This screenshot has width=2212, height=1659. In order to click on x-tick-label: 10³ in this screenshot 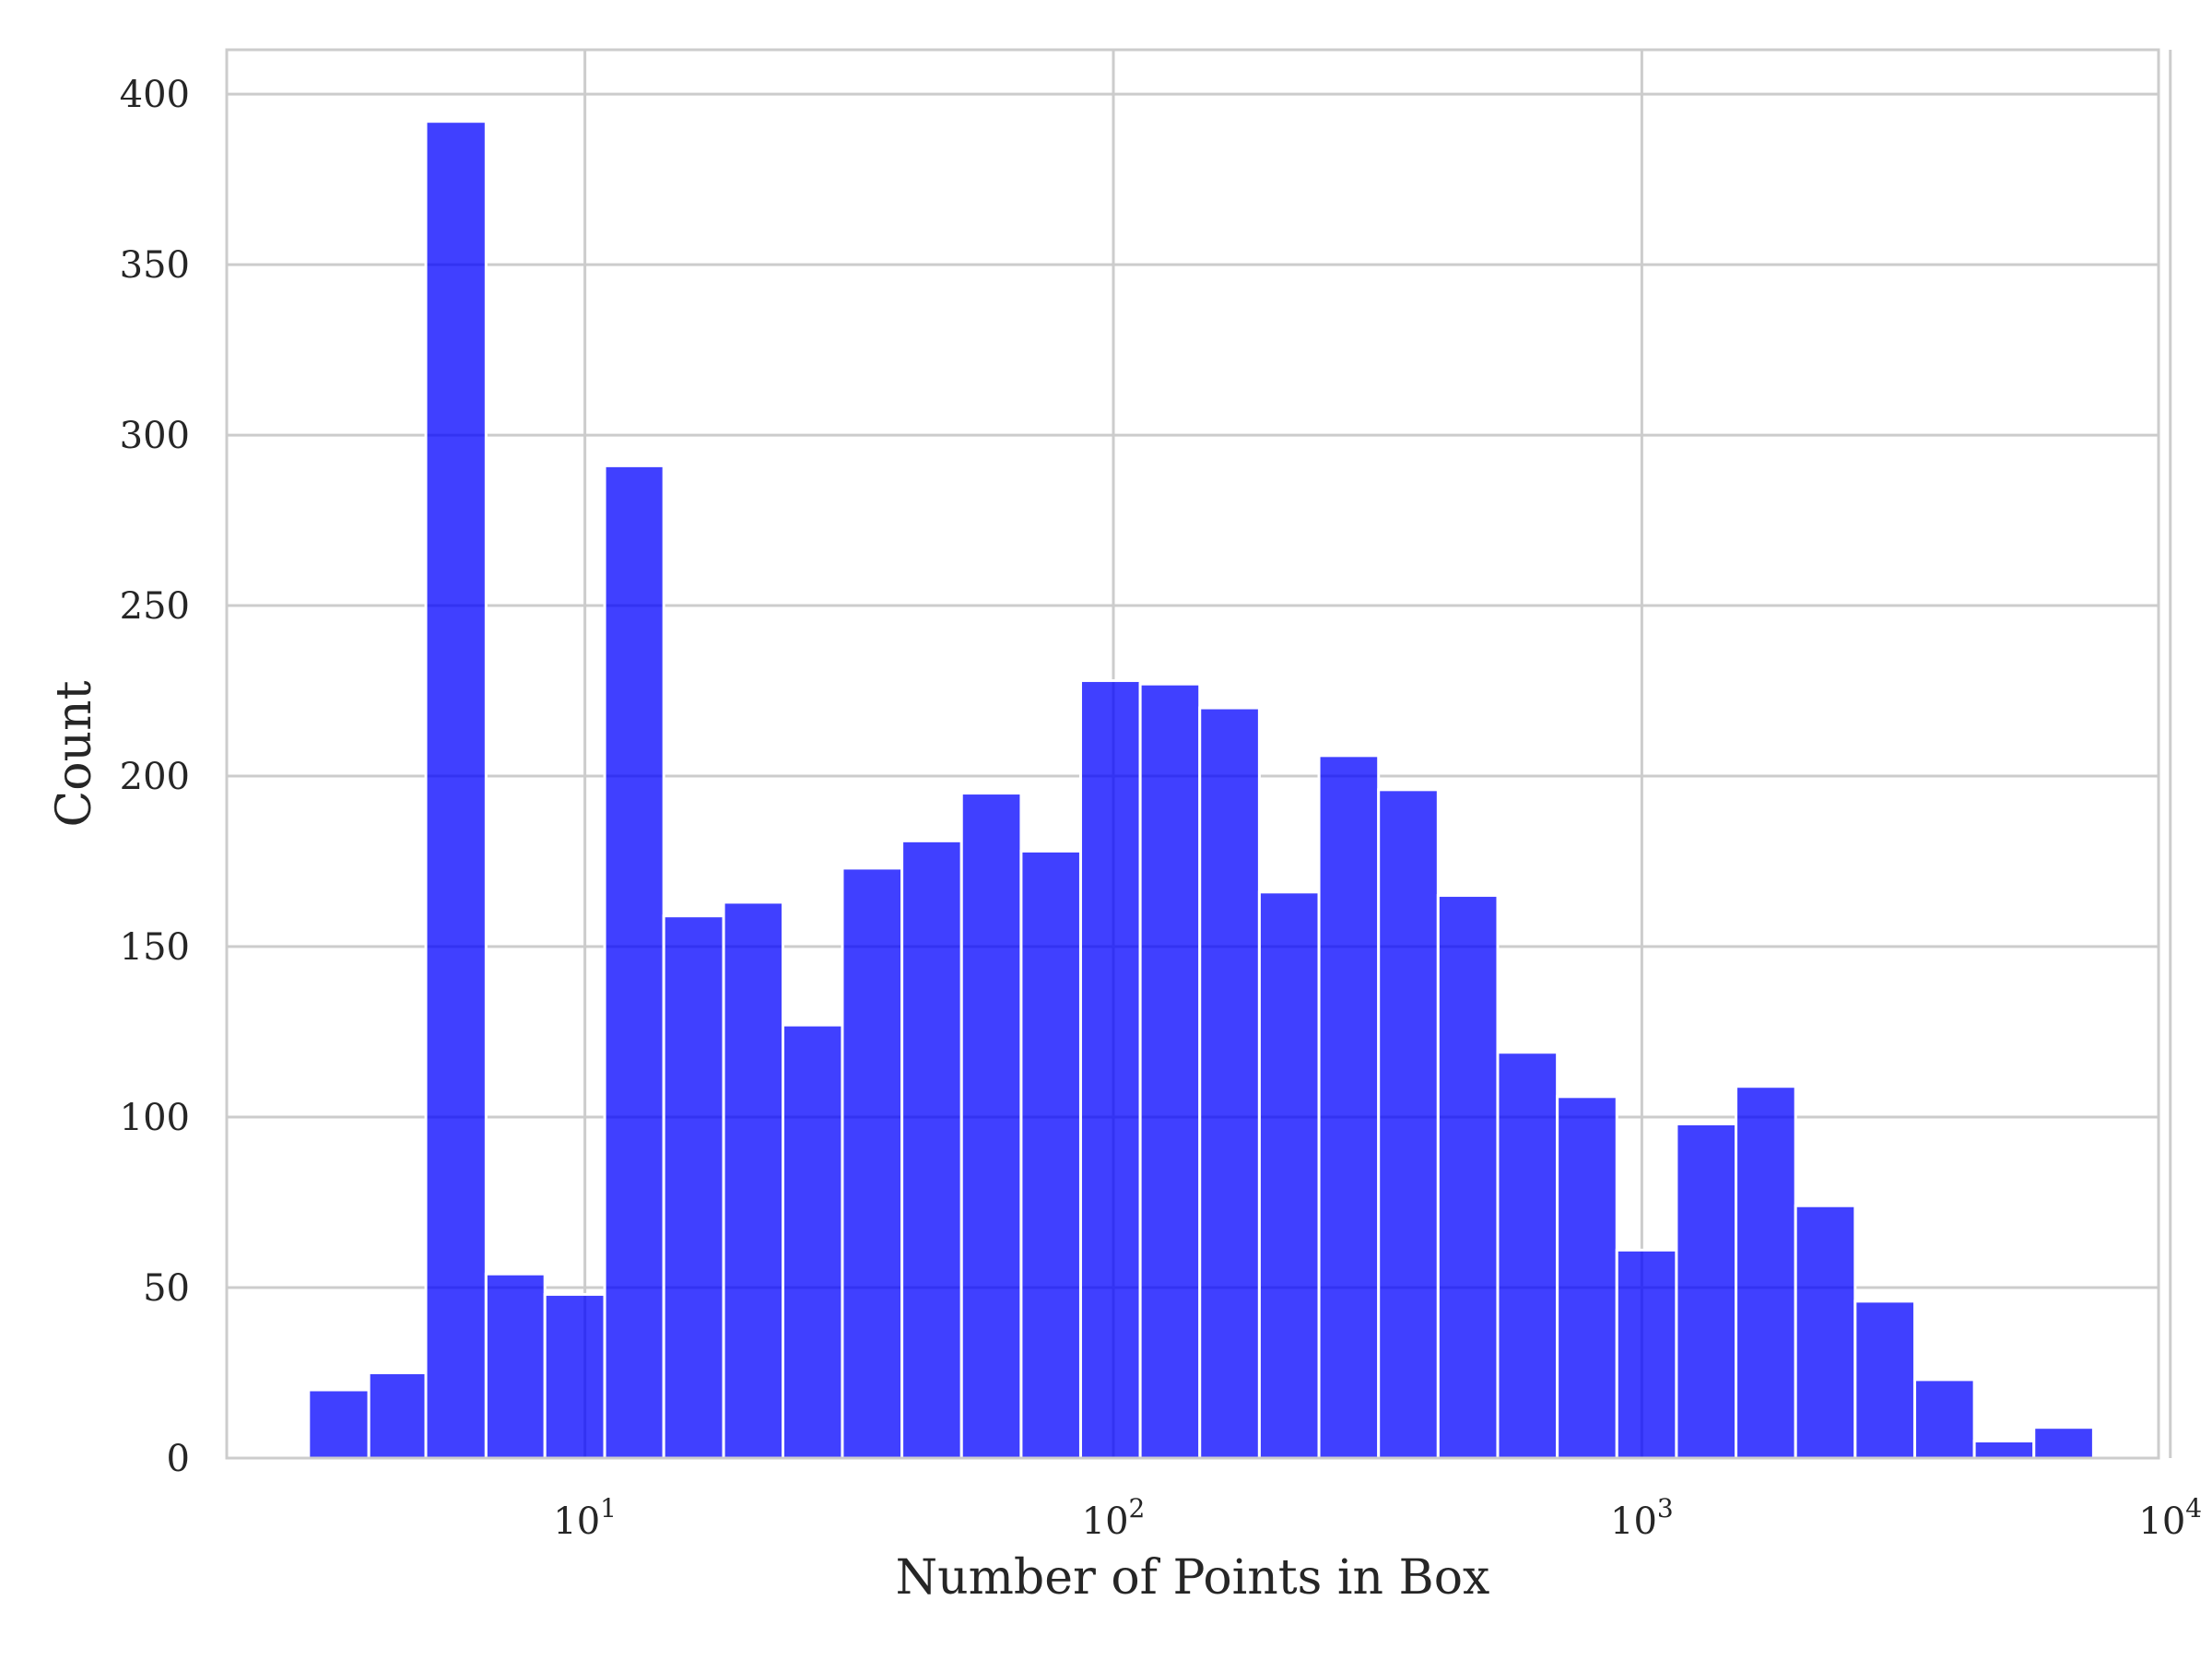, I will do `click(1642, 1518)`.